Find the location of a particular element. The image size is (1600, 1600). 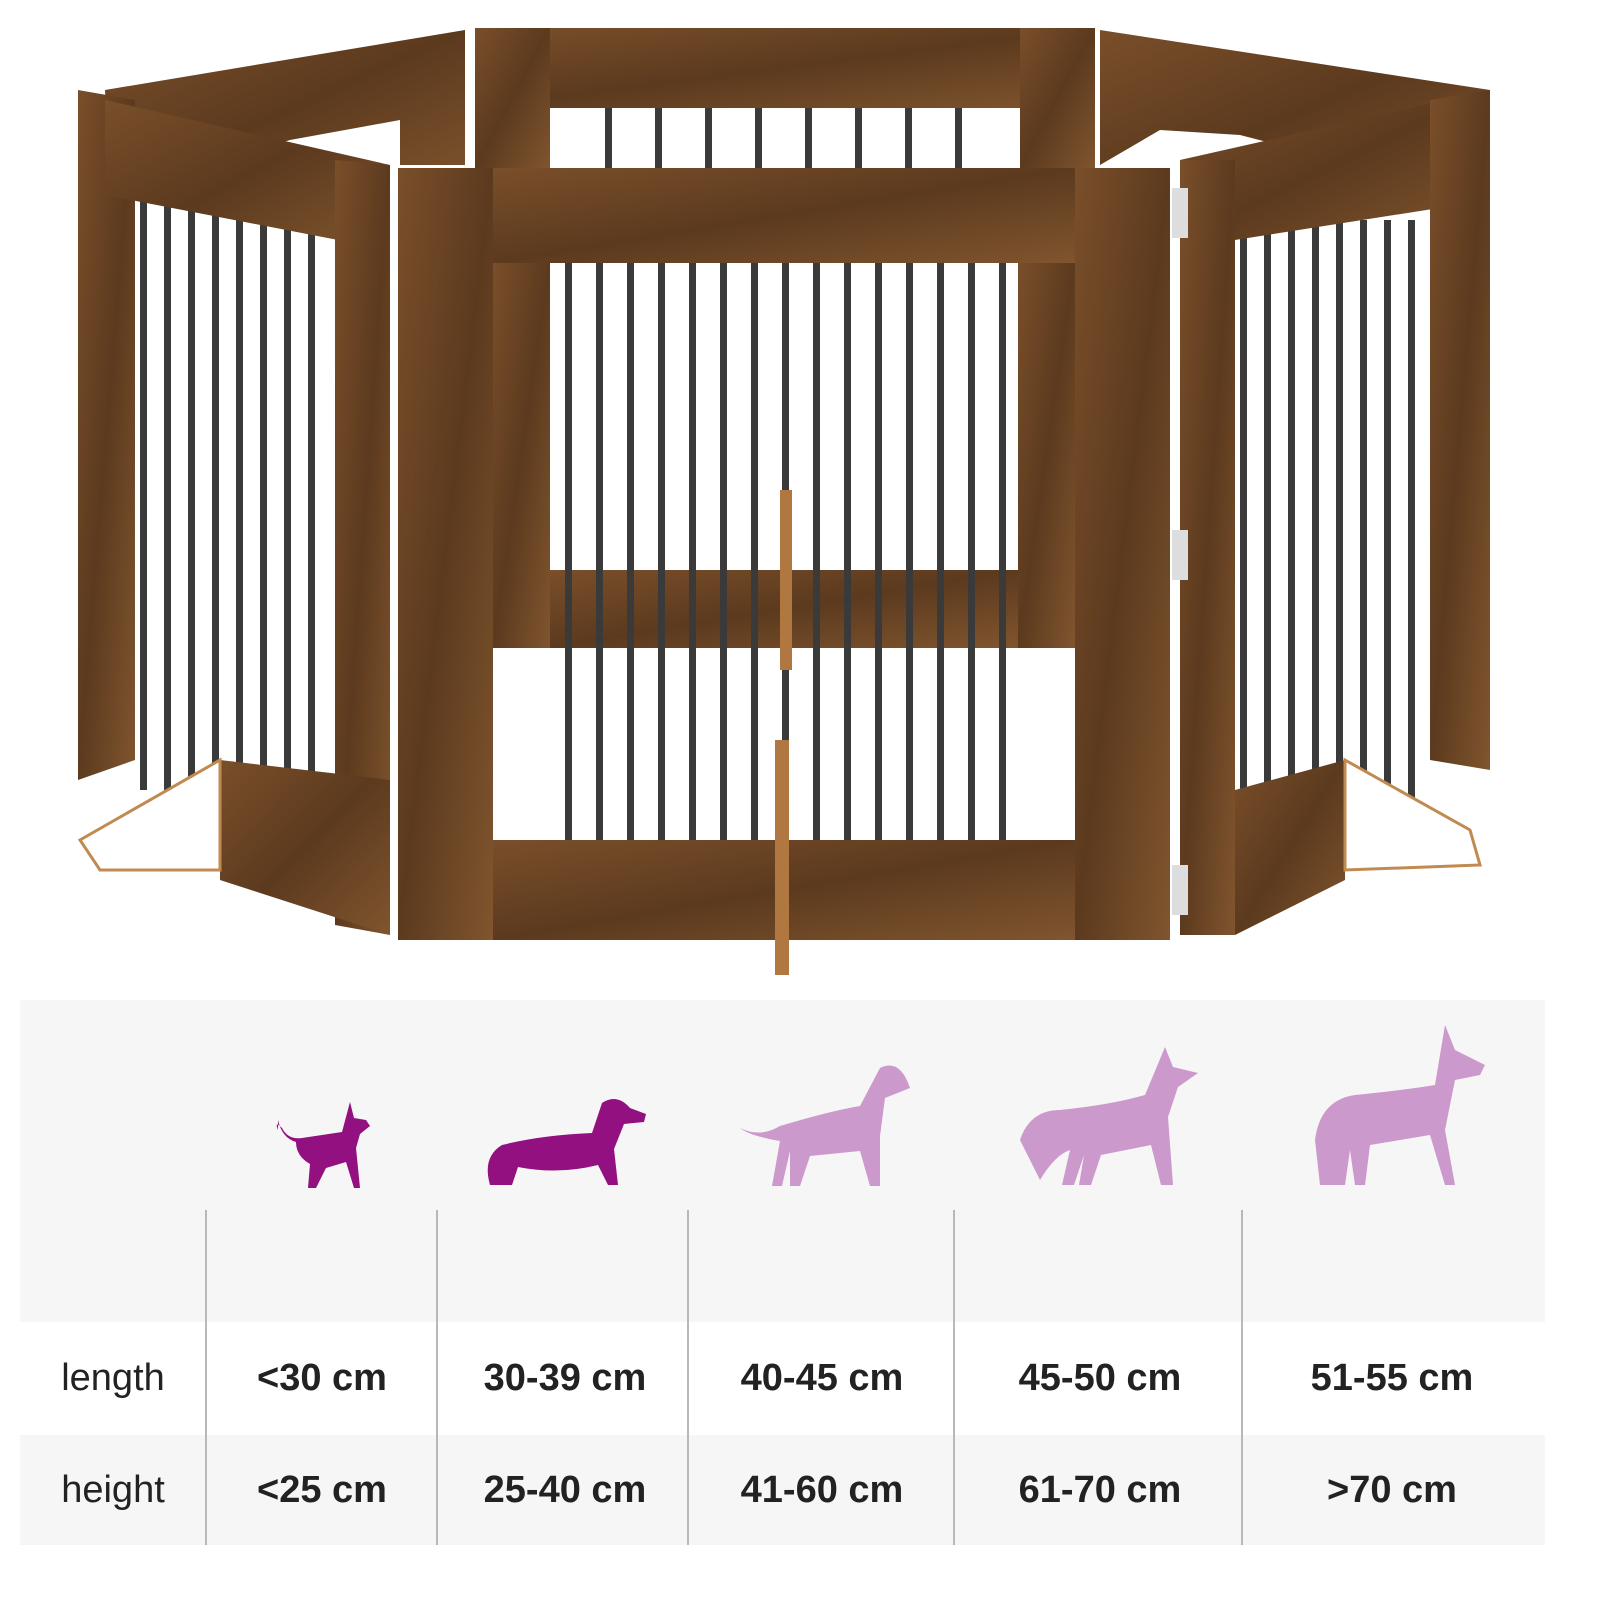

height-cell: 61-70 cm is located at coordinates (1100, 1490).